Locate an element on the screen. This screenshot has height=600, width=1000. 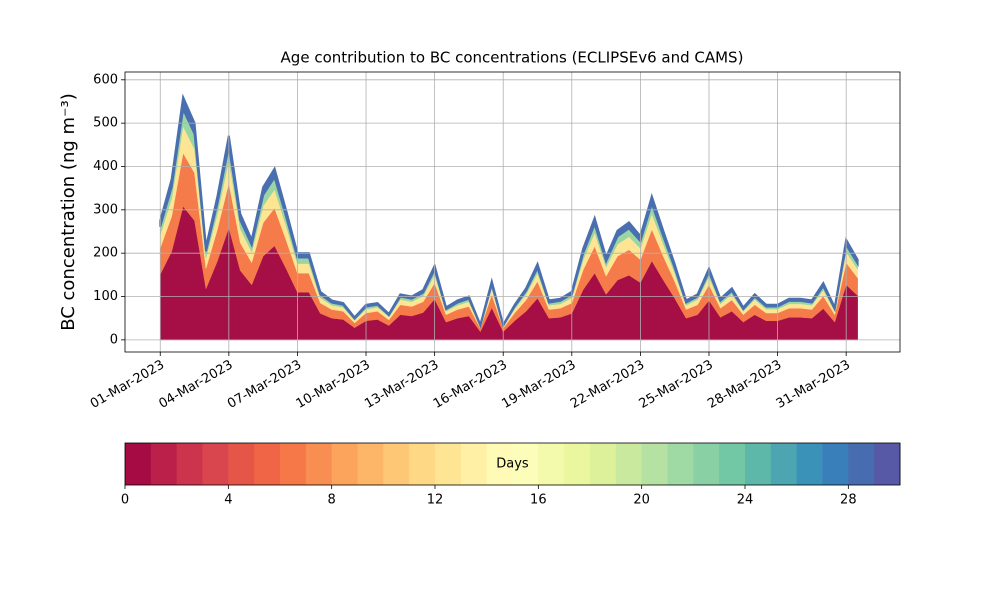
colorbar-tick-label: 4 is located at coordinates (228, 500).